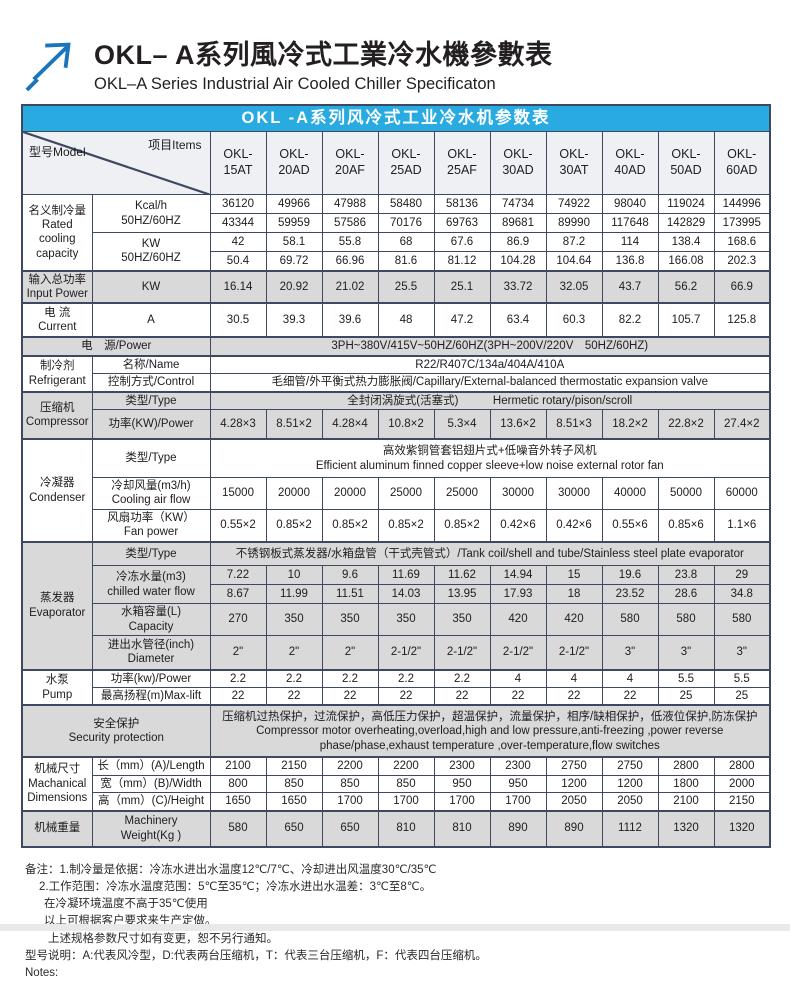  Describe the element at coordinates (742, 261) in the screenshot. I see `value-cell: 202.3` at that location.